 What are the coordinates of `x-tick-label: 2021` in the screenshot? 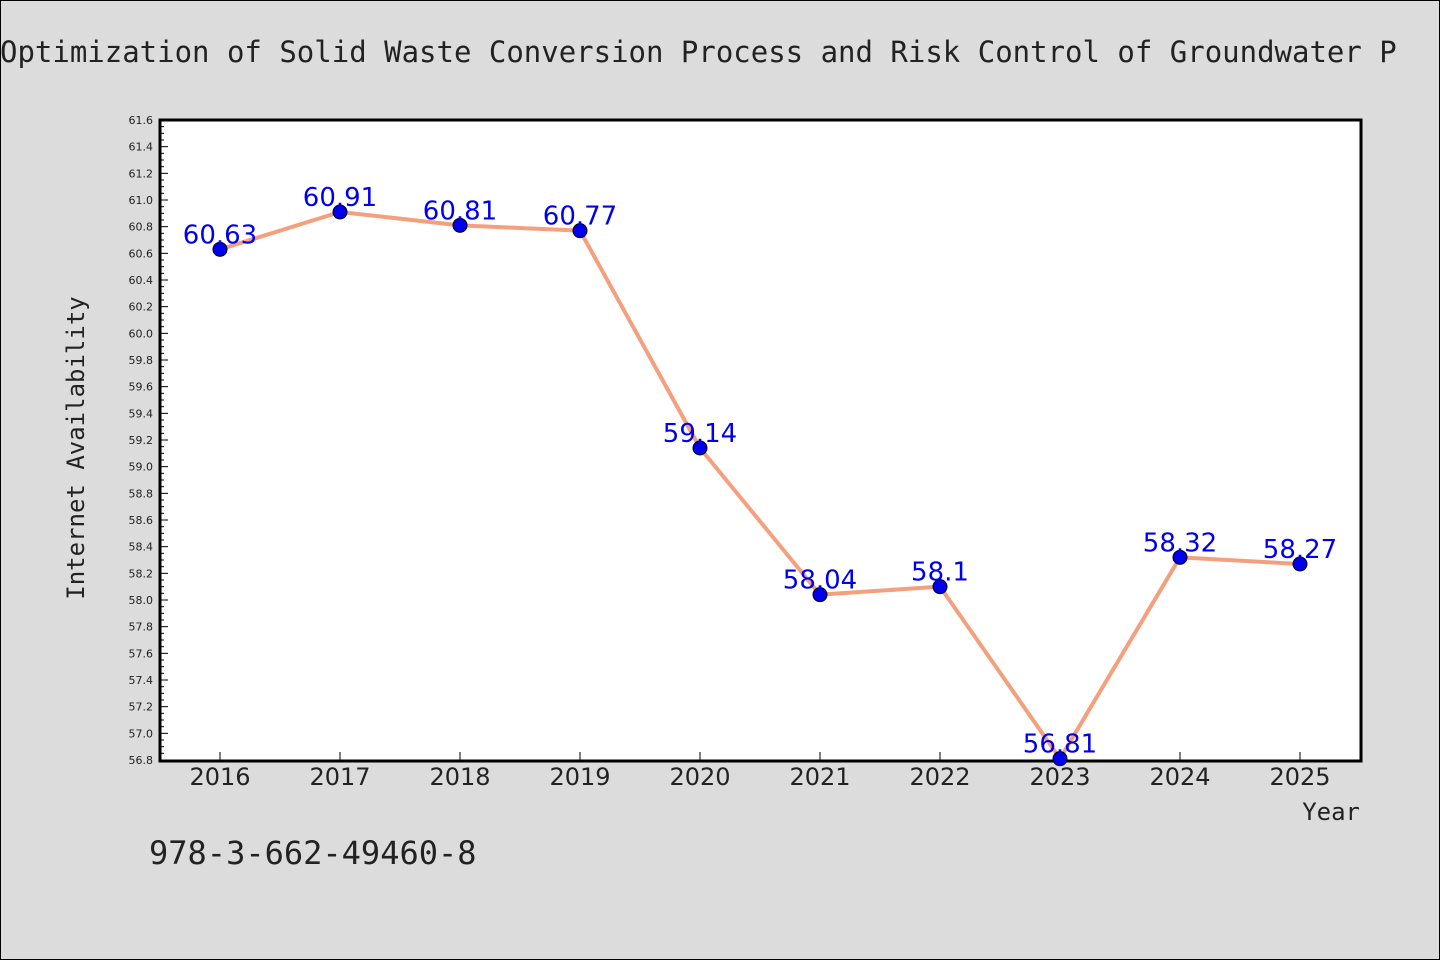 It's located at (819, 777).